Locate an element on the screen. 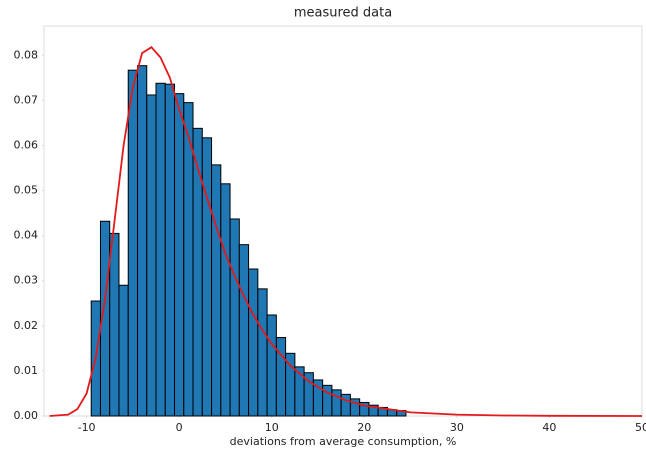  y-tick-label: 0.03 is located at coordinates (26, 280).